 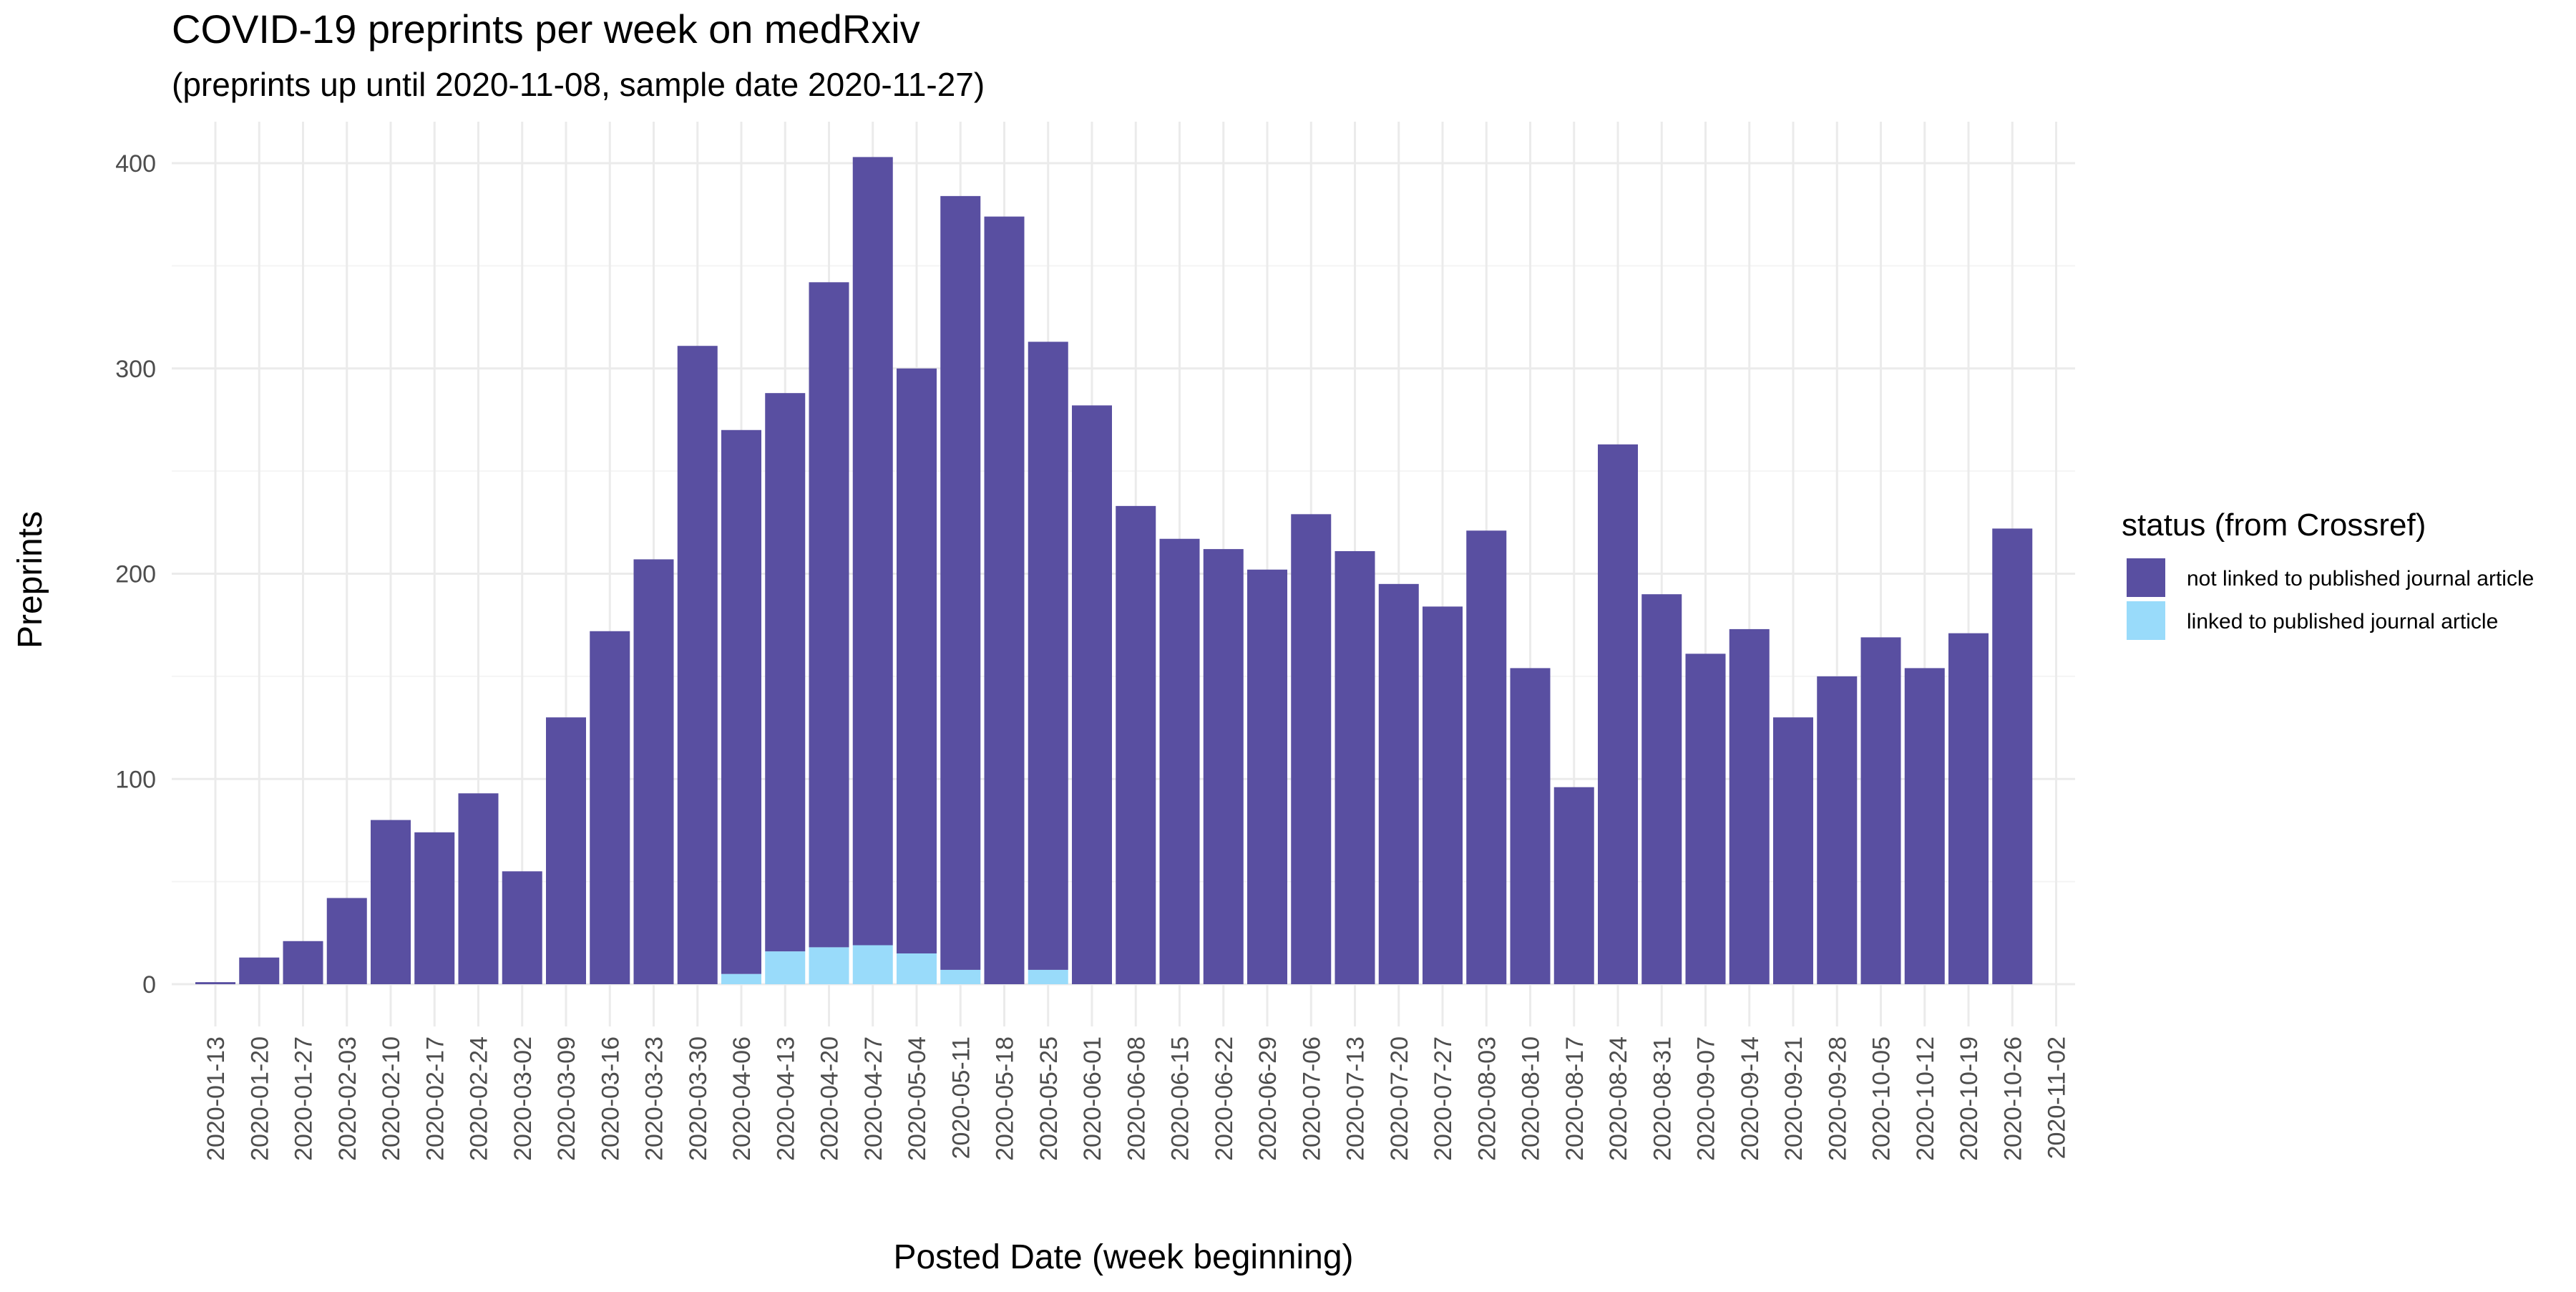 What do you see at coordinates (304, 1098) in the screenshot?
I see `x-tick-label: 2020-01-27` at bounding box center [304, 1098].